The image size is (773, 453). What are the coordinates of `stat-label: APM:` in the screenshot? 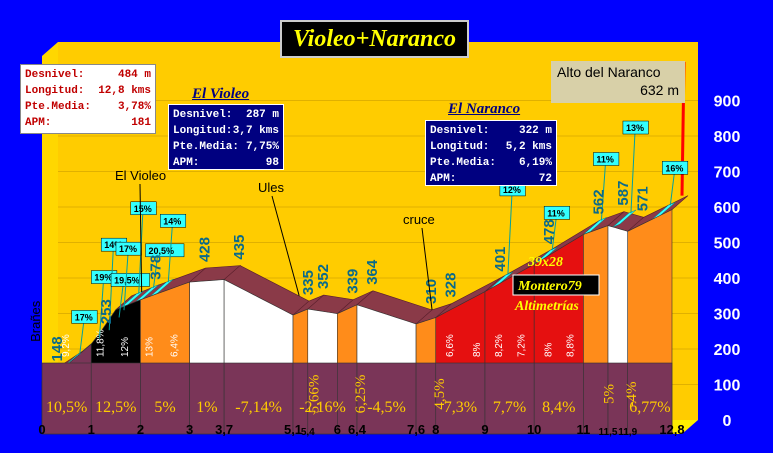 It's located at (186, 163).